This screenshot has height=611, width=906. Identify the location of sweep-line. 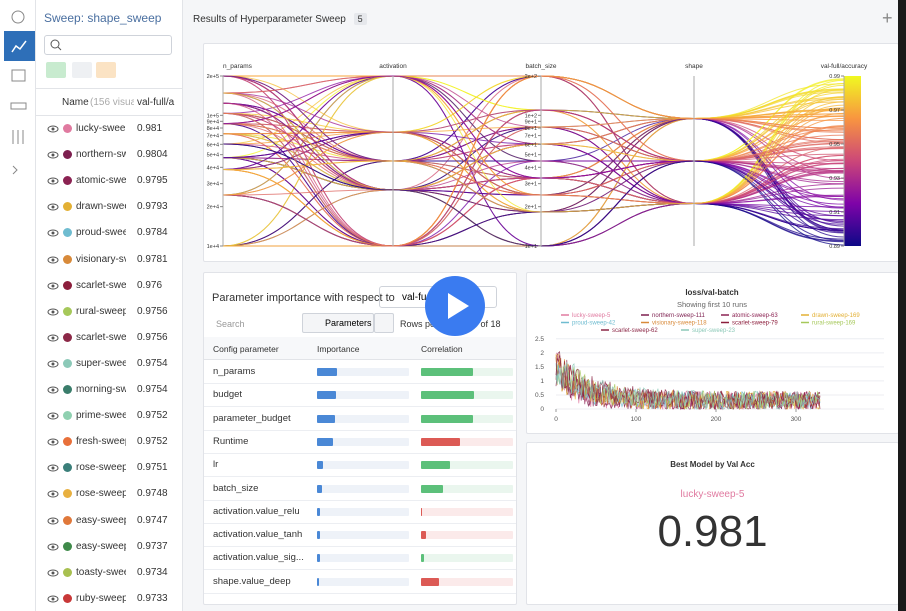
(533, 220).